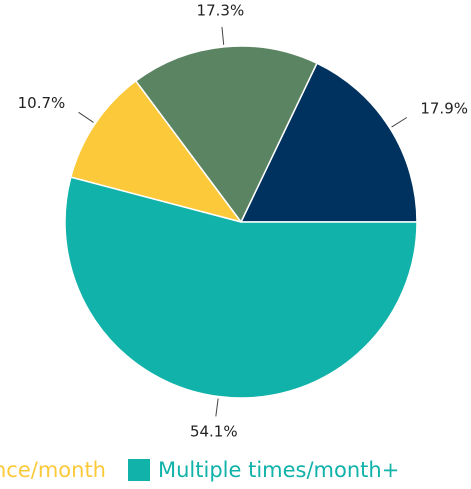  What do you see at coordinates (42, 103) in the screenshot?
I see `data-label: 10.7%` at bounding box center [42, 103].